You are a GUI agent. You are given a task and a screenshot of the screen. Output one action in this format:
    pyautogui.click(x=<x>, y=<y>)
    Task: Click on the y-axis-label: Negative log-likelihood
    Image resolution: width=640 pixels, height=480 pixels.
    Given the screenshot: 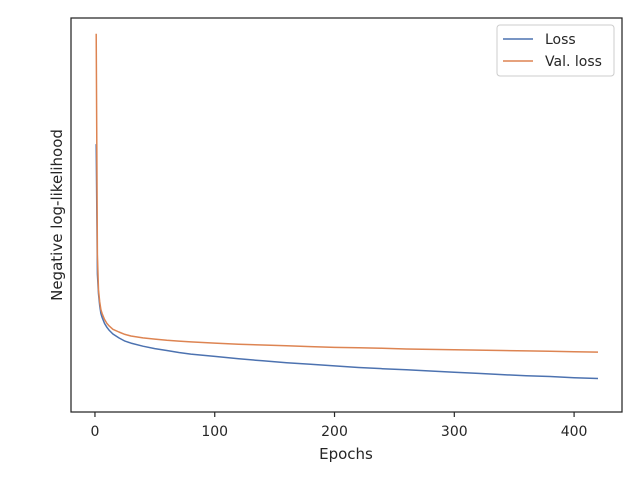 What is the action you would take?
    pyautogui.click(x=57, y=215)
    